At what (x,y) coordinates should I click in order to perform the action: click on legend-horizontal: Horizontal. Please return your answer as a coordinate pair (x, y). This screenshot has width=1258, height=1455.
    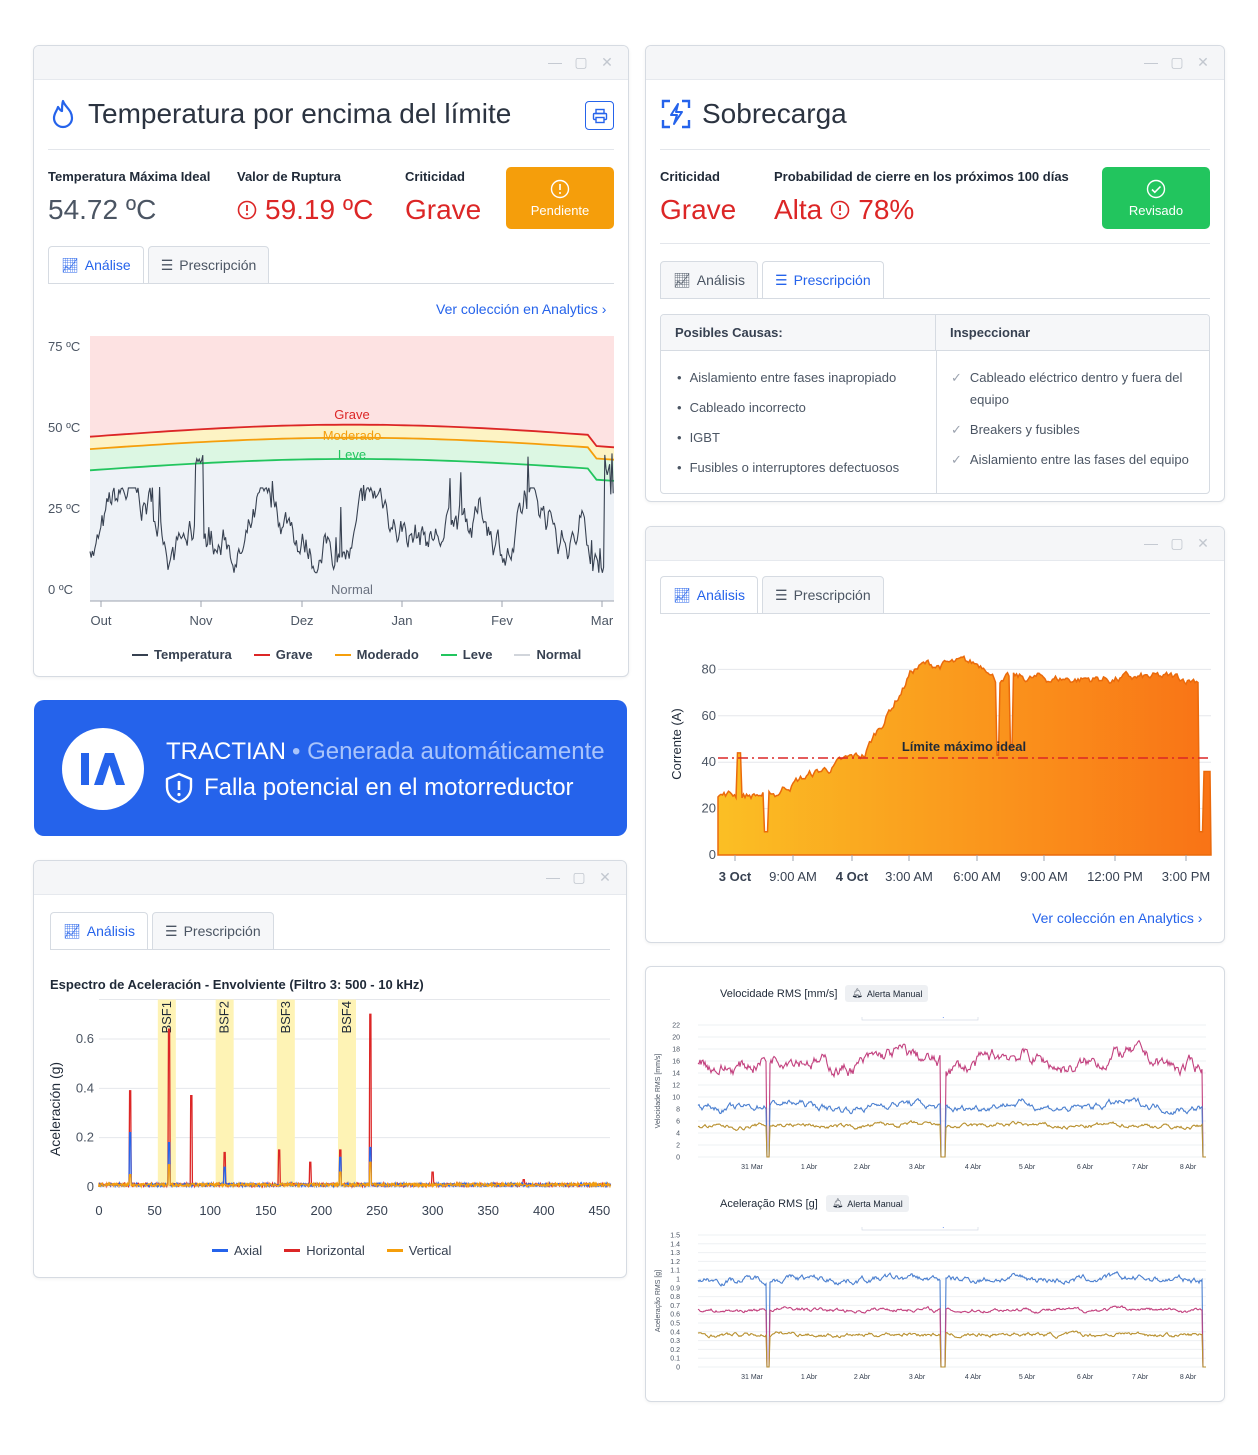
    Looking at the image, I should click on (324, 1250).